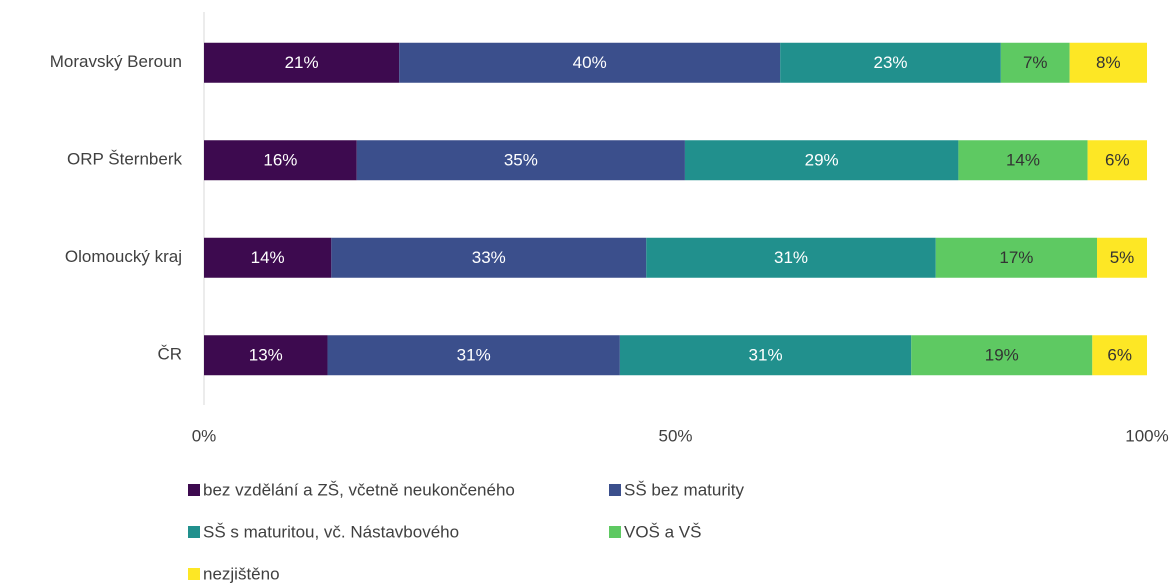 The image size is (1176, 586). What do you see at coordinates (169, 354) in the screenshot?
I see `y-tick-label: ČR` at bounding box center [169, 354].